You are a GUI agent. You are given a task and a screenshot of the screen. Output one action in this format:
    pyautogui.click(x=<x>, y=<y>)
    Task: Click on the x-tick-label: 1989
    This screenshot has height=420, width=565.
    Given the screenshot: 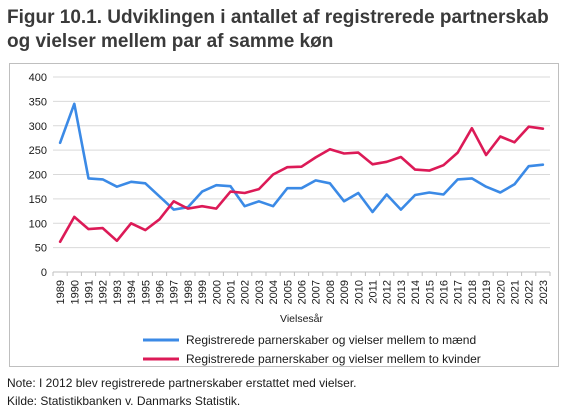 What is the action you would take?
    pyautogui.click(x=61, y=292)
    